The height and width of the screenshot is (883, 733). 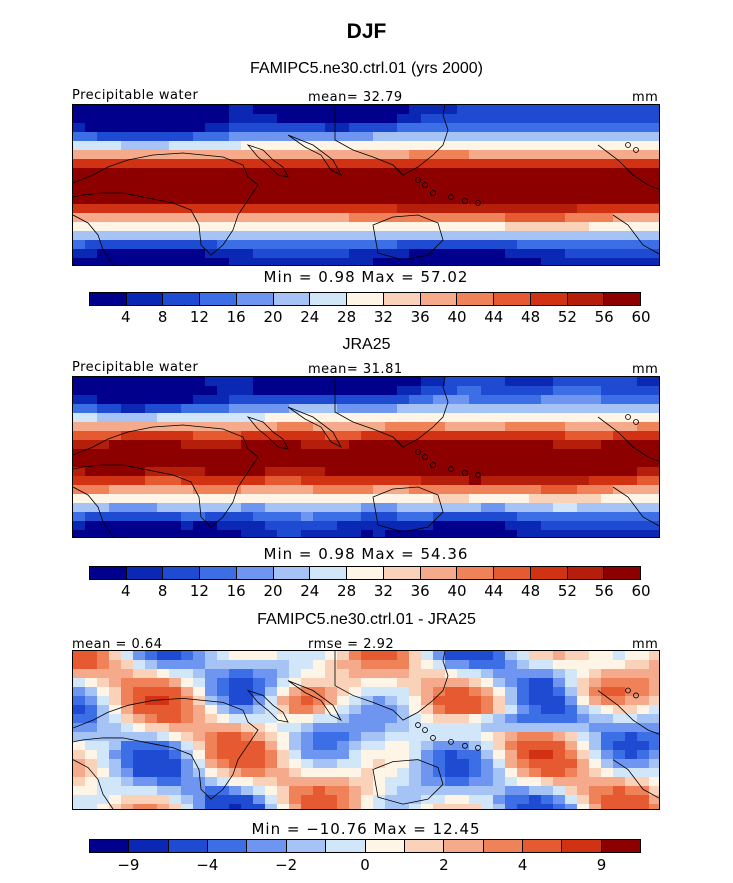 What do you see at coordinates (165, 748) in the screenshot?
I see `coastline` at bounding box center [165, 748].